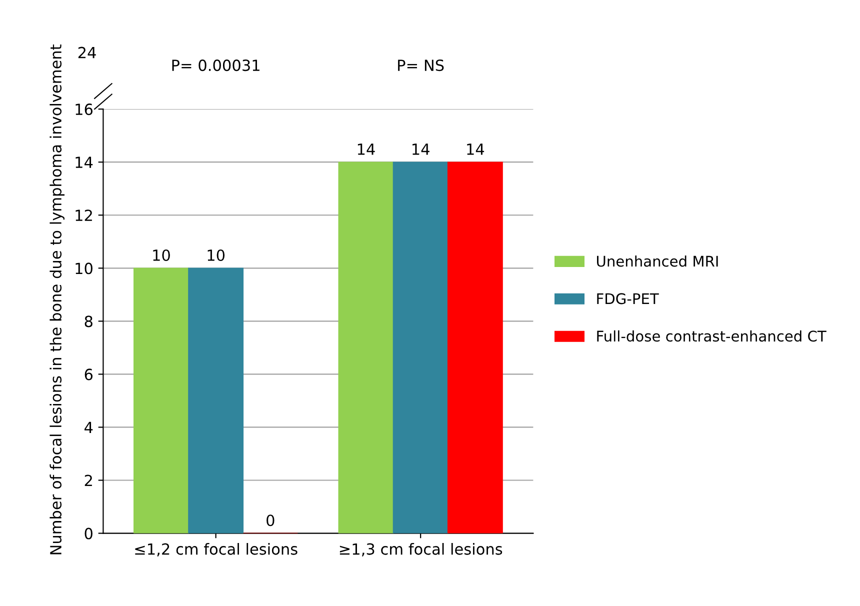 The image size is (860, 606). I want to click on y-tick-label: 6, so click(88, 374).